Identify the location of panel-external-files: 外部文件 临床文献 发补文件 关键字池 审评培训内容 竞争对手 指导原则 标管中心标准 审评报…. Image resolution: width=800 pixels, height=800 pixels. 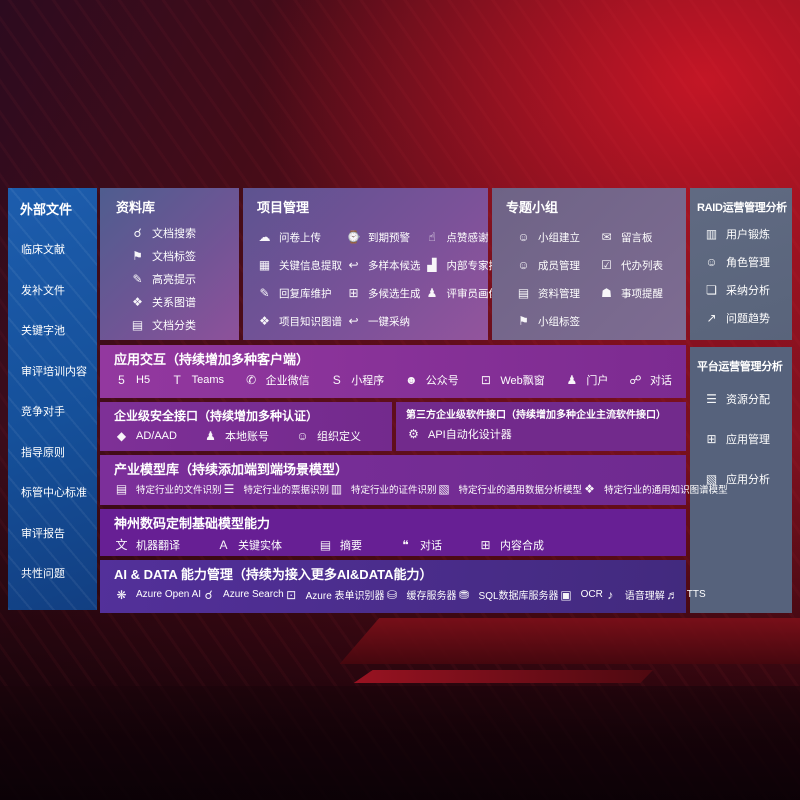
(52, 399).